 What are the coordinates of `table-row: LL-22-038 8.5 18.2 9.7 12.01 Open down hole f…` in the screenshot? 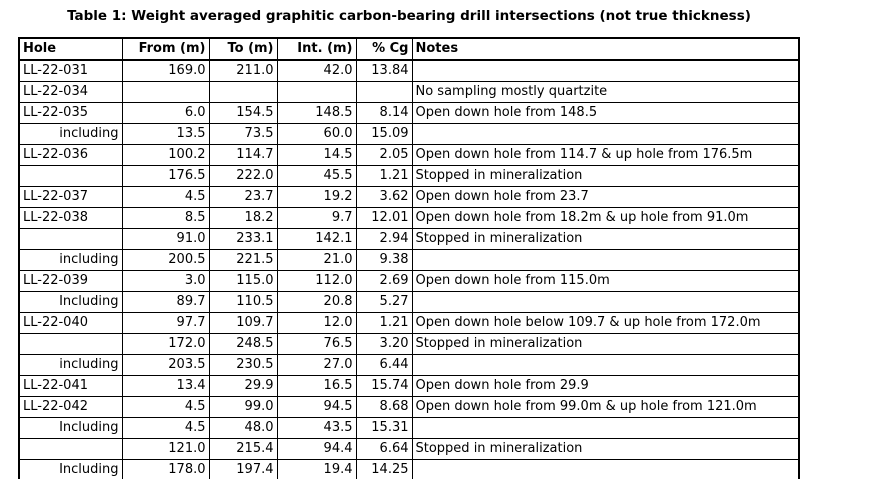 It's located at (409, 218).